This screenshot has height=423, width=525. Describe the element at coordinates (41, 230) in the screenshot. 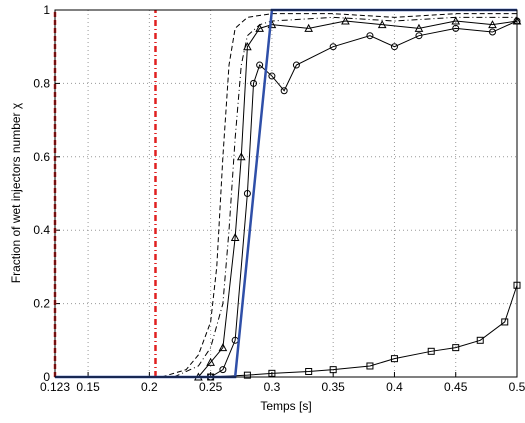

I see `y-tick-label: 0.4` at that location.